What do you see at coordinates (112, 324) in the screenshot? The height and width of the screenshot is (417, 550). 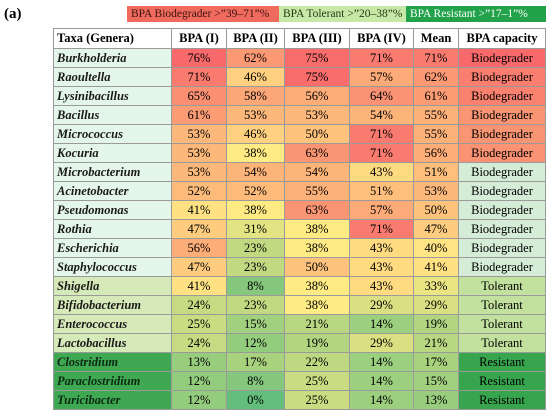 I see `taxa-cell: Enterococcus` at bounding box center [112, 324].